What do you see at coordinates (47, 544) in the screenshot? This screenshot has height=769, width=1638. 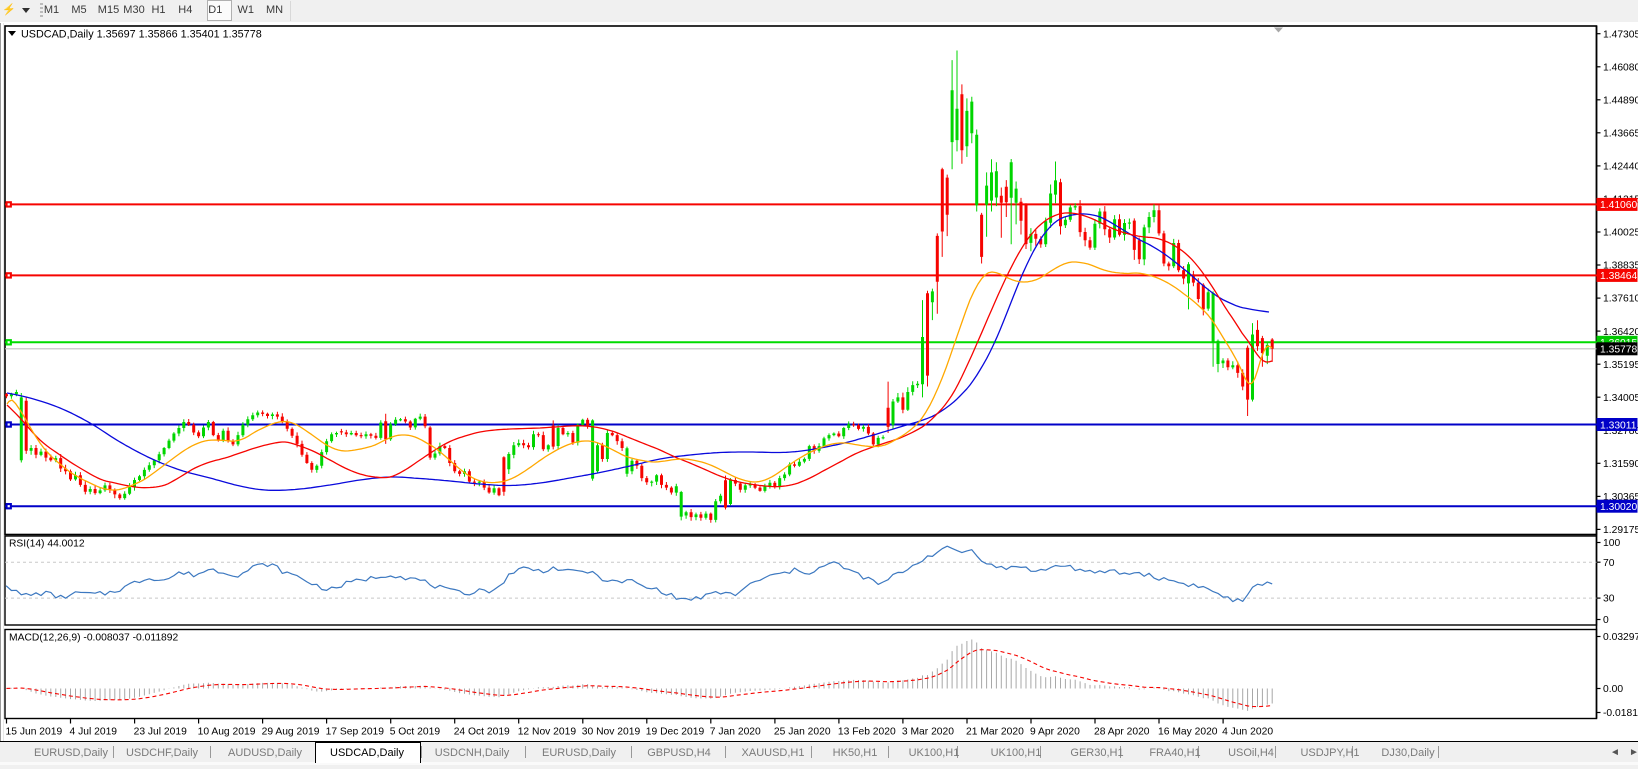 I see `svg-text: RSI(14) 44.0012` at bounding box center [47, 544].